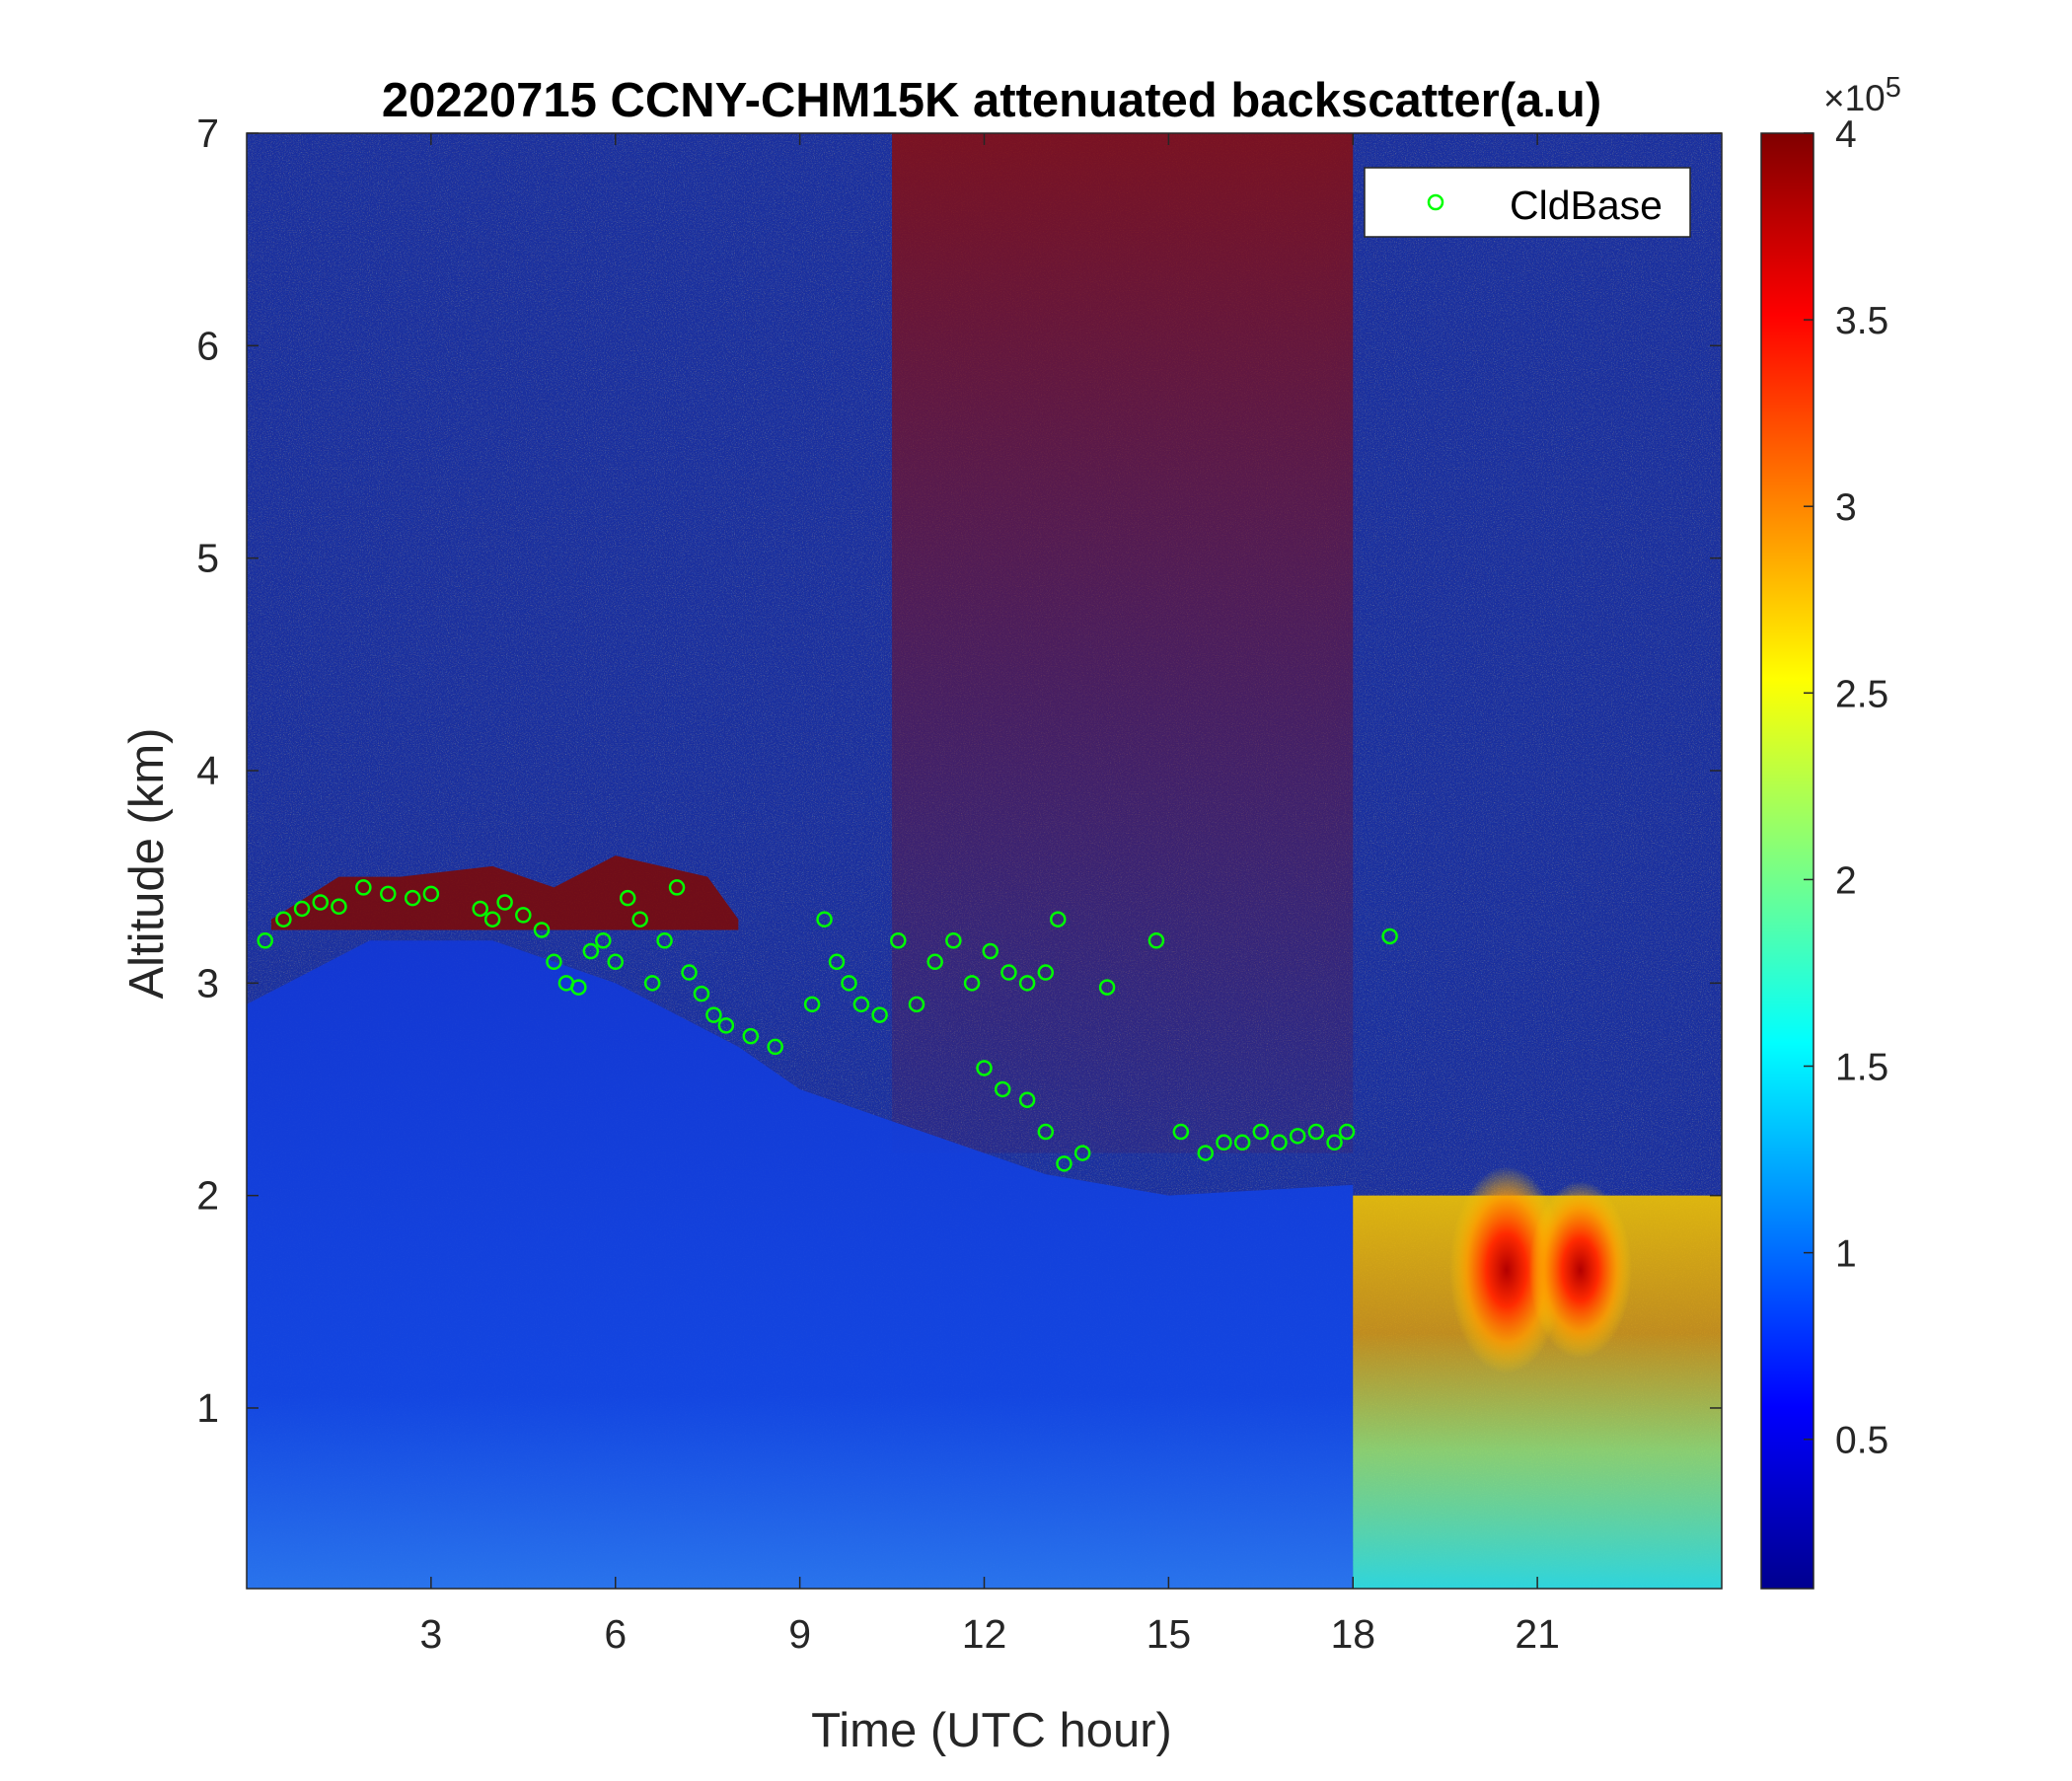  I want to click on colorbar-tick-label: 1, so click(1846, 1254).